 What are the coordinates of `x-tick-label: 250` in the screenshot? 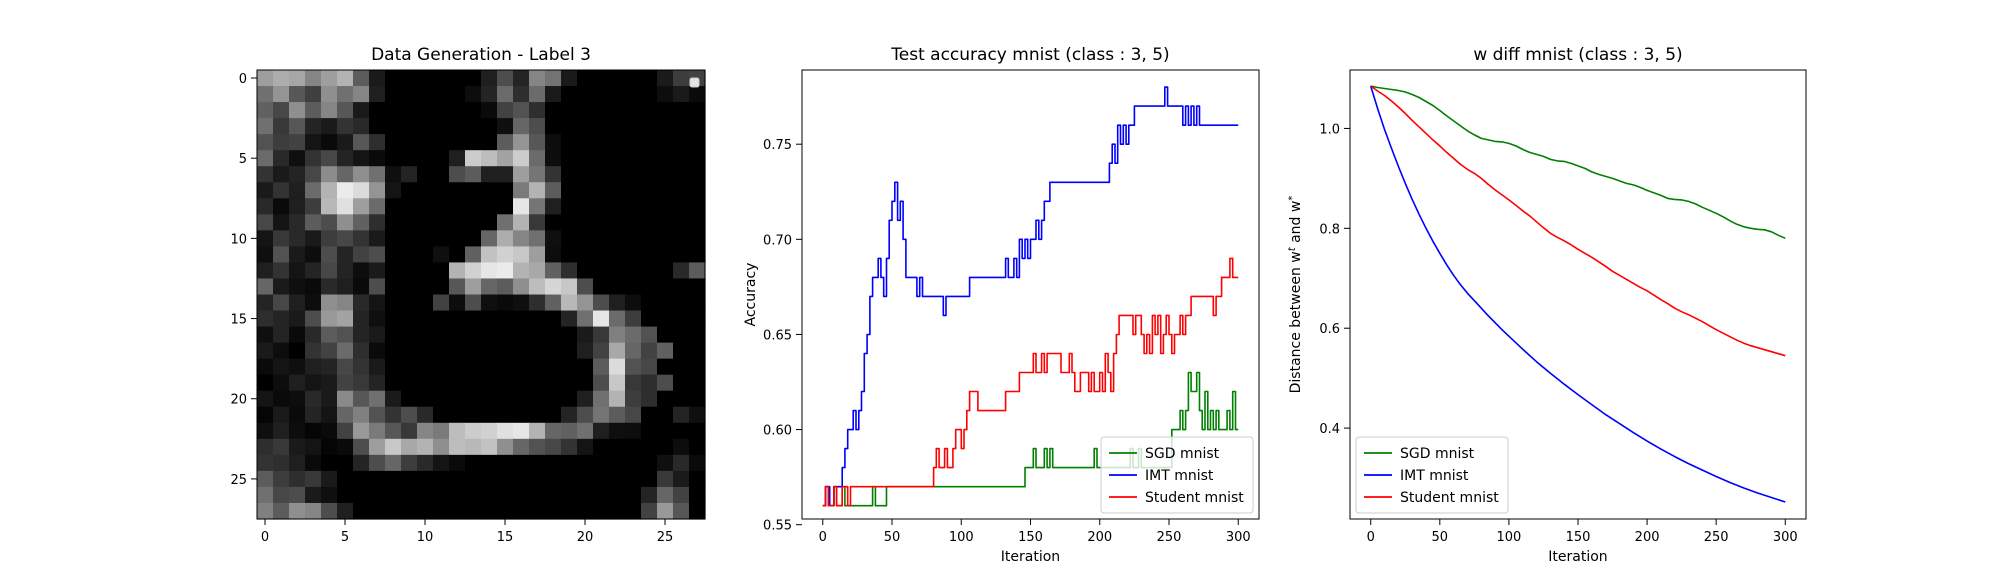 It's located at (1716, 537).